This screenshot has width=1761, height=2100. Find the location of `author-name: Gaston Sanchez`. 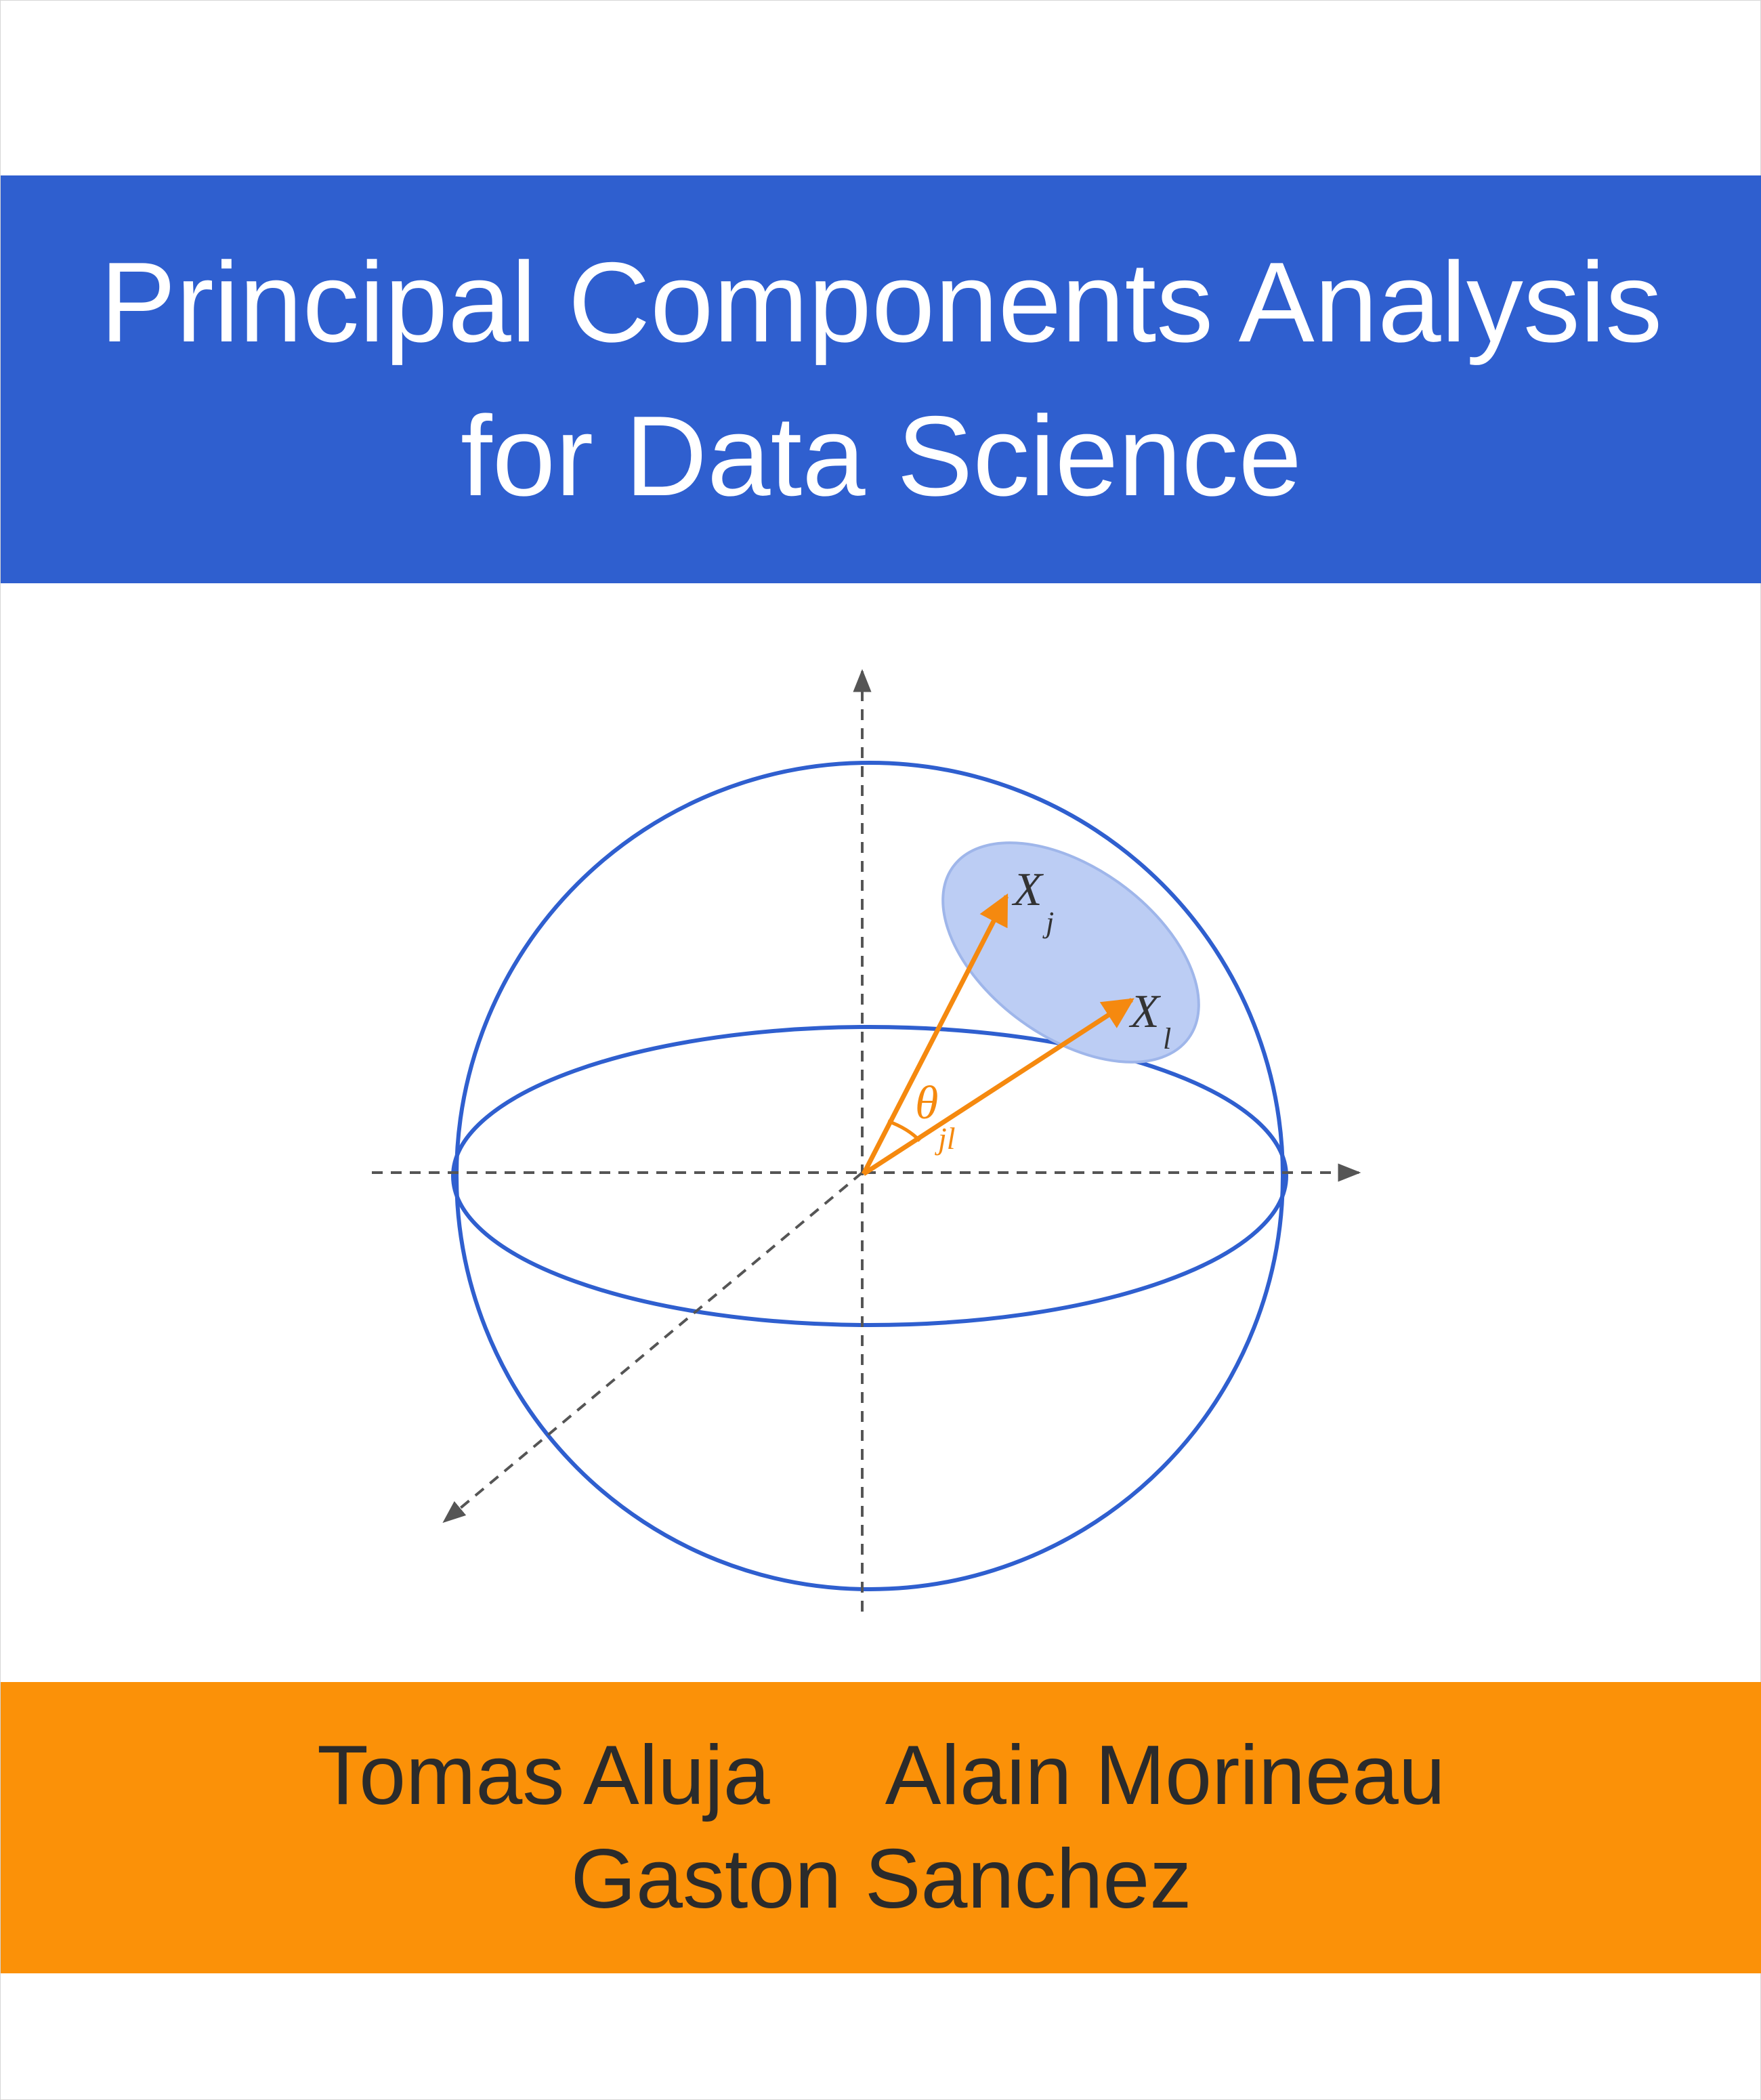

author-name: Gaston Sanchez is located at coordinates (881, 1879).